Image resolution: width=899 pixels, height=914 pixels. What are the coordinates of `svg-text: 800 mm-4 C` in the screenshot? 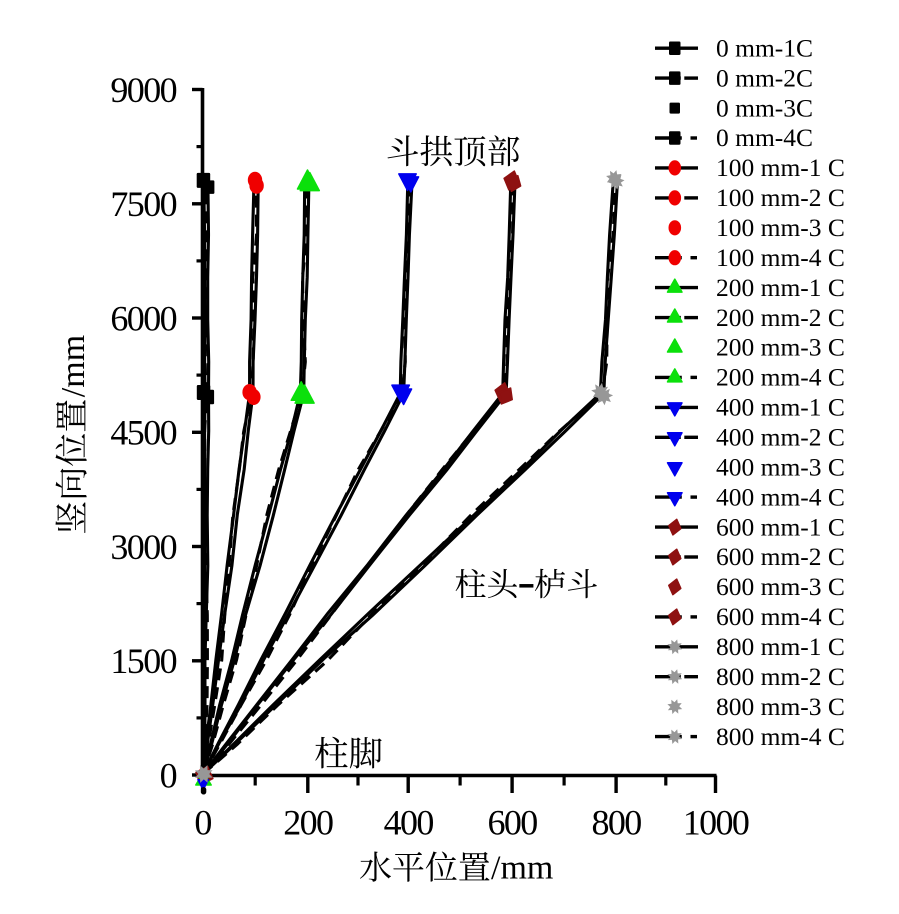 It's located at (780, 736).